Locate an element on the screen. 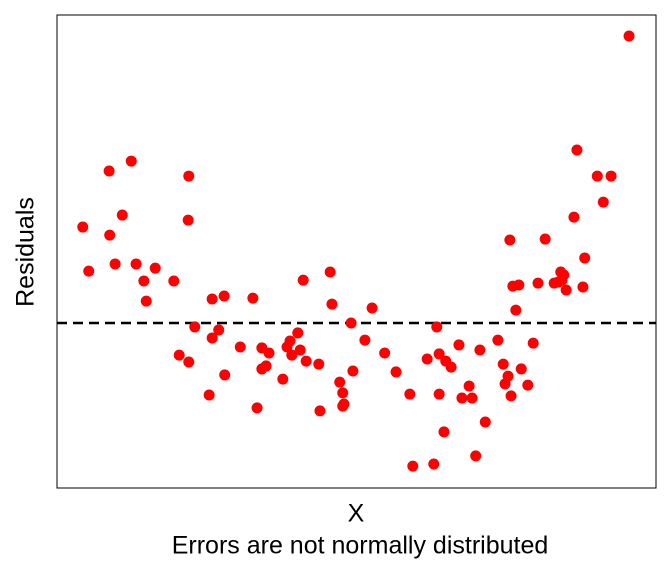  y-axis-label: Residuals is located at coordinates (26, 252).